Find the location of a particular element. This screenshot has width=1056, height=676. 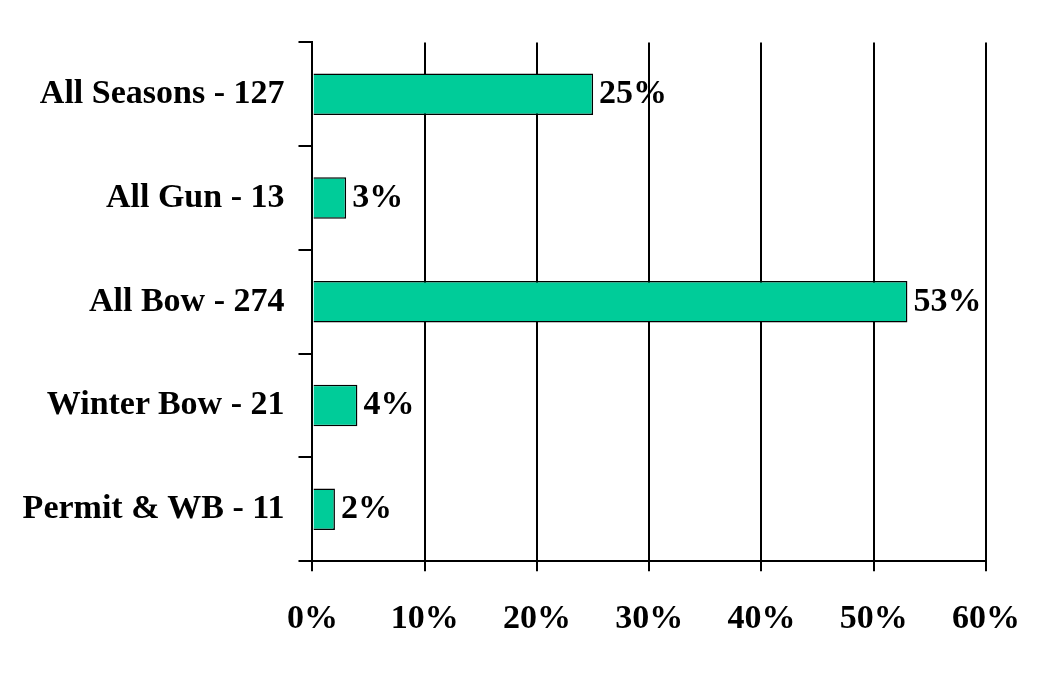

x-tick-label: 0% is located at coordinates (312, 617).